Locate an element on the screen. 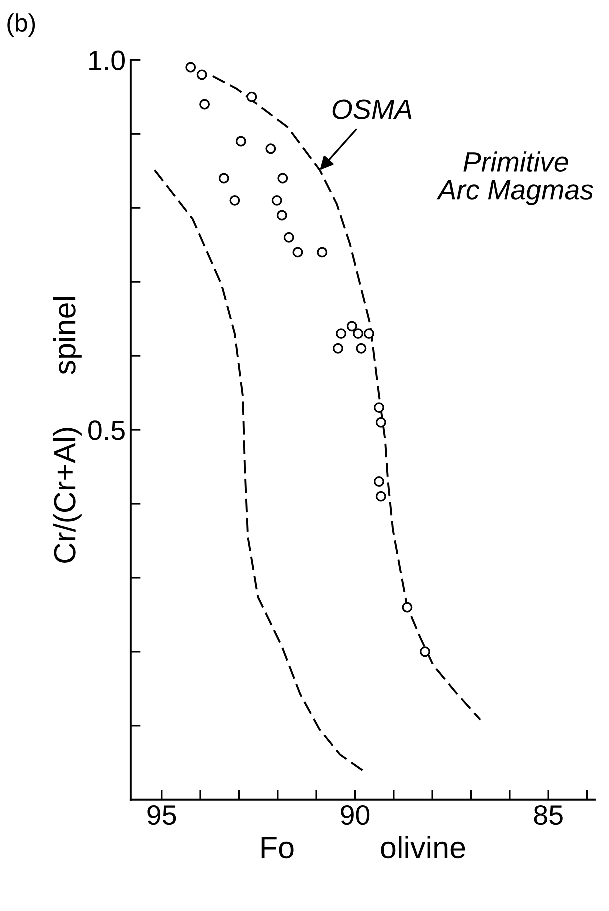 Image resolution: width=609 pixels, height=911 pixels. y-tick-label: 0.5 is located at coordinates (106, 430).